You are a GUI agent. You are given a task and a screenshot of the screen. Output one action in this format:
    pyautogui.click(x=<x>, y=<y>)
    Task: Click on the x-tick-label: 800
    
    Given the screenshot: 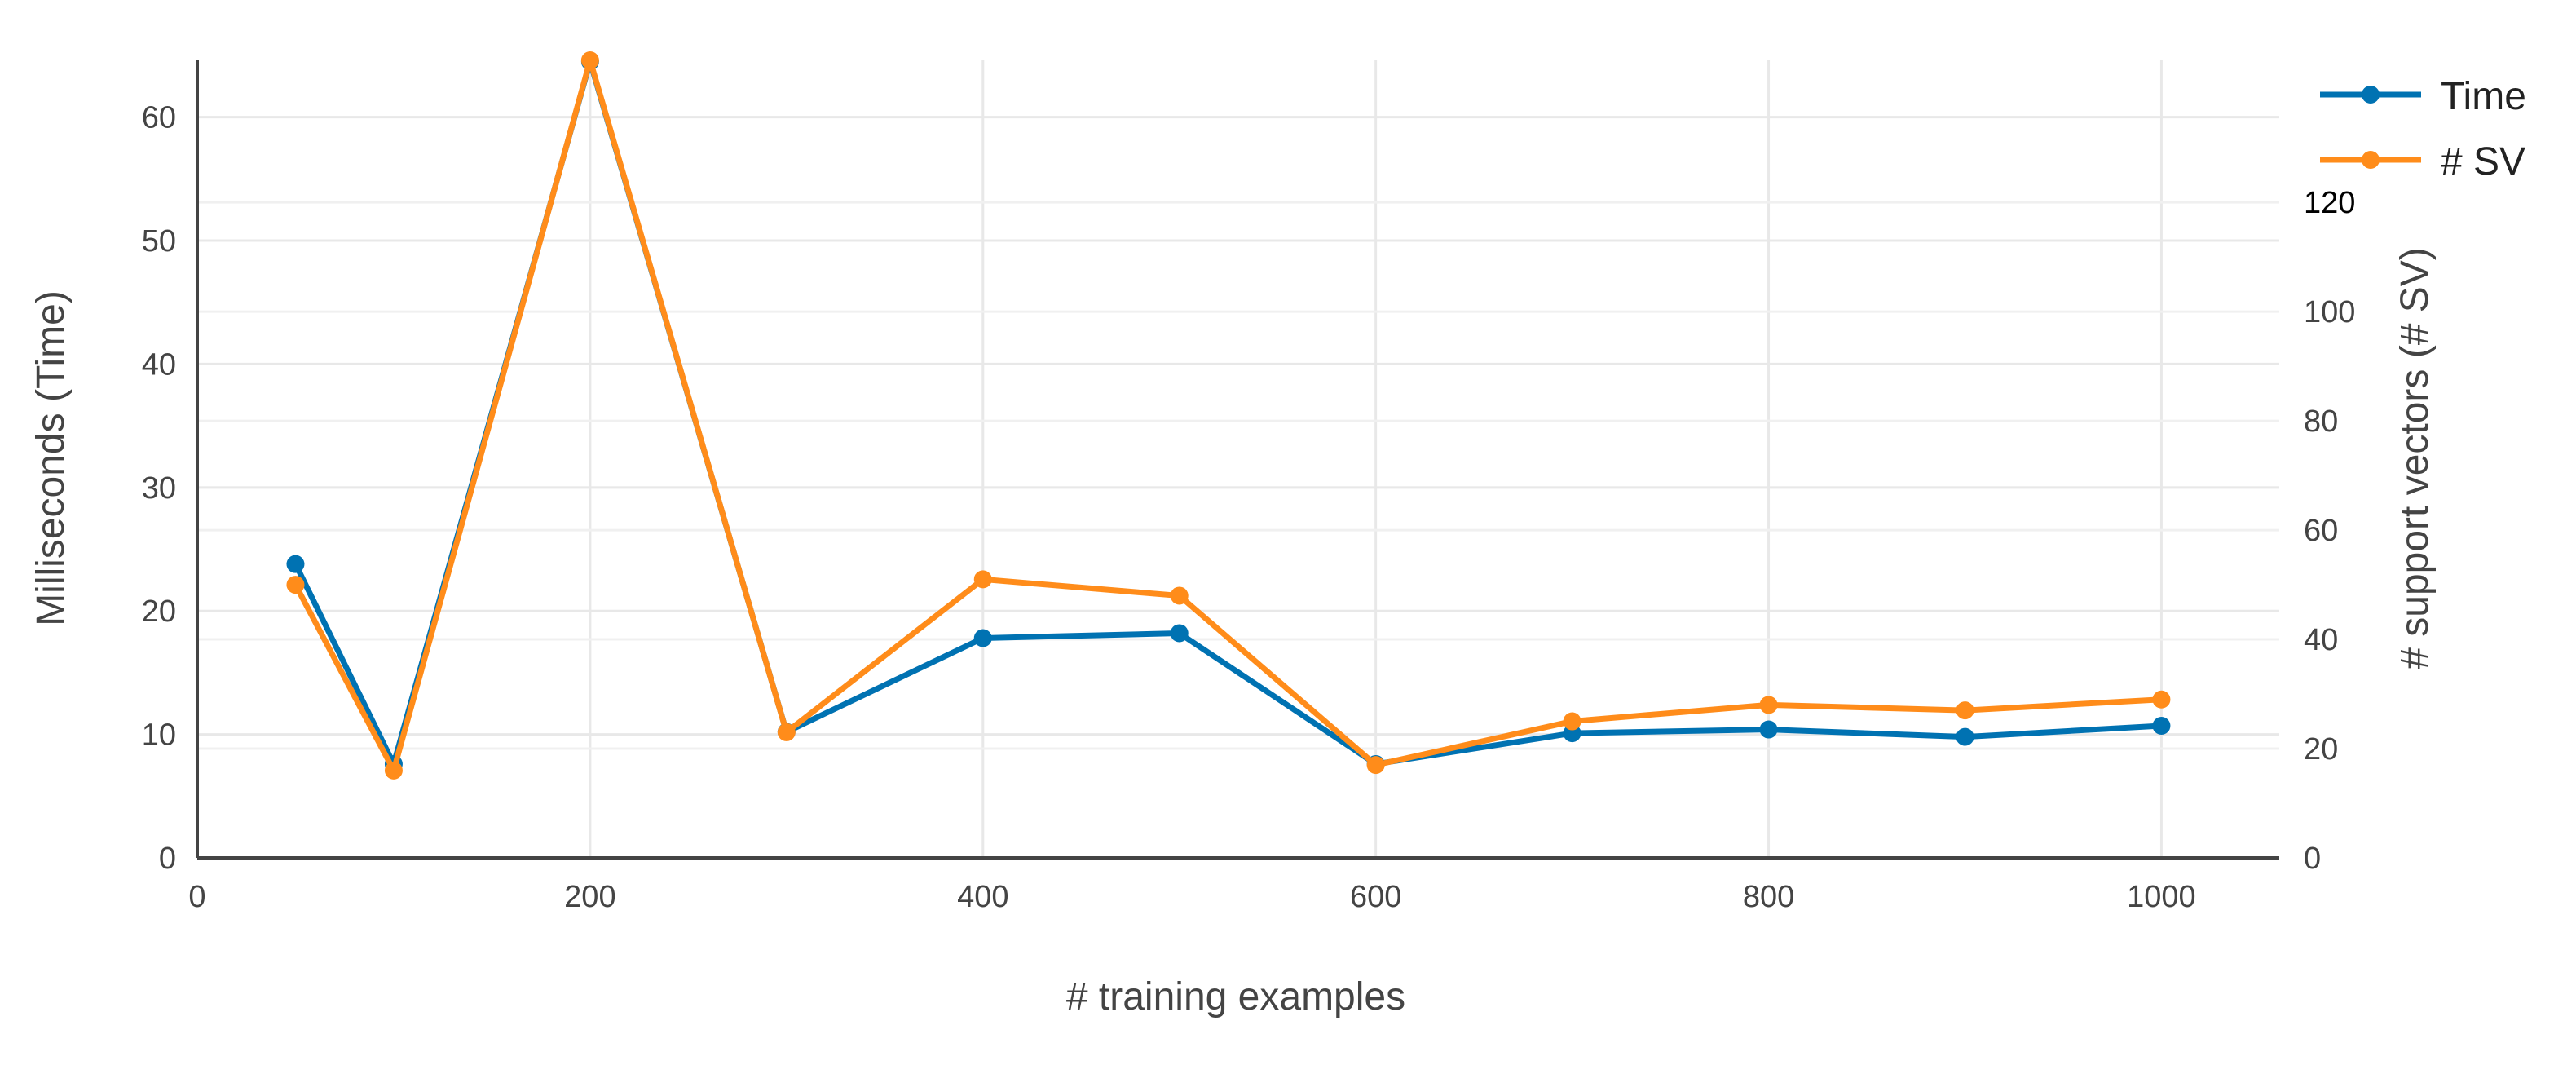 What is the action you would take?
    pyautogui.click(x=1768, y=897)
    